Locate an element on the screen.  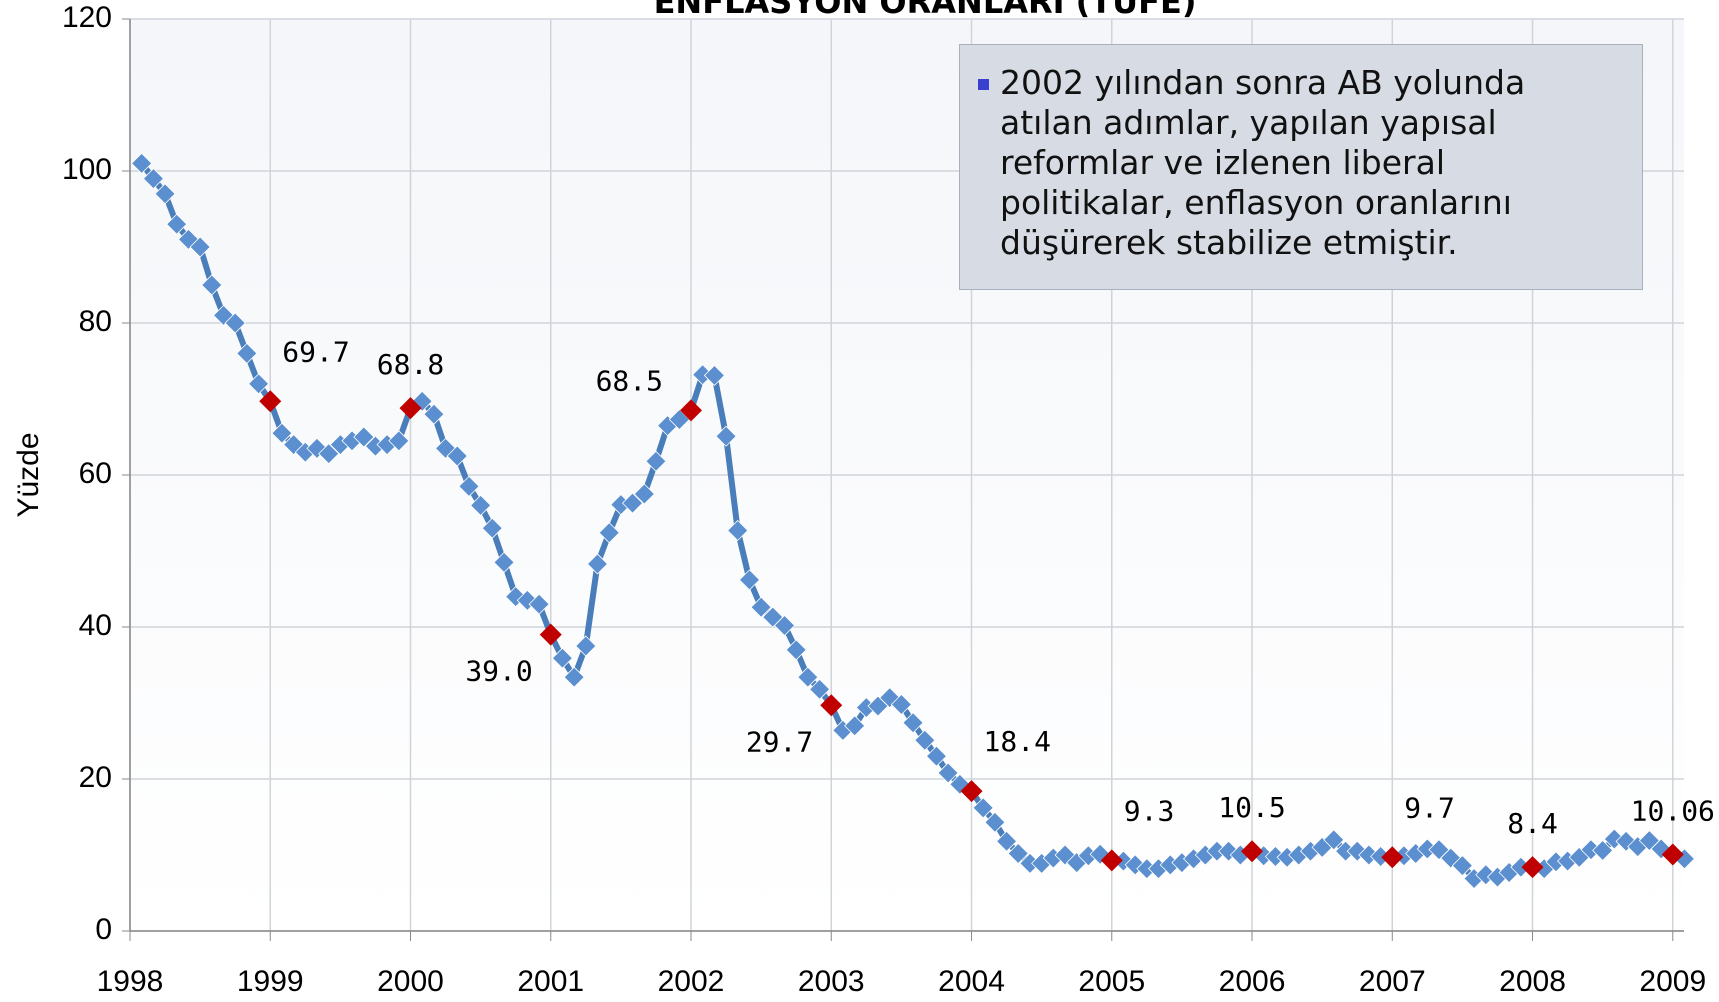
data-label: 8.4 is located at coordinates (1532, 823).